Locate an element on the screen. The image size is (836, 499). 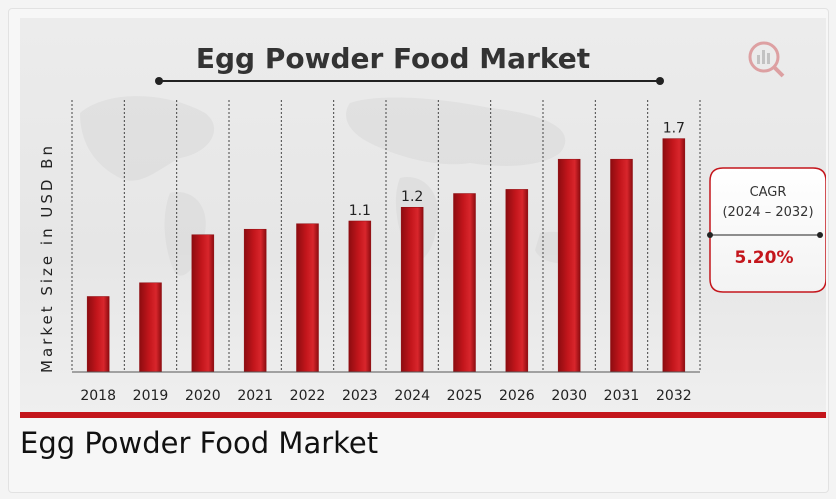
data-label-2032: 1.7 is located at coordinates (674, 129).